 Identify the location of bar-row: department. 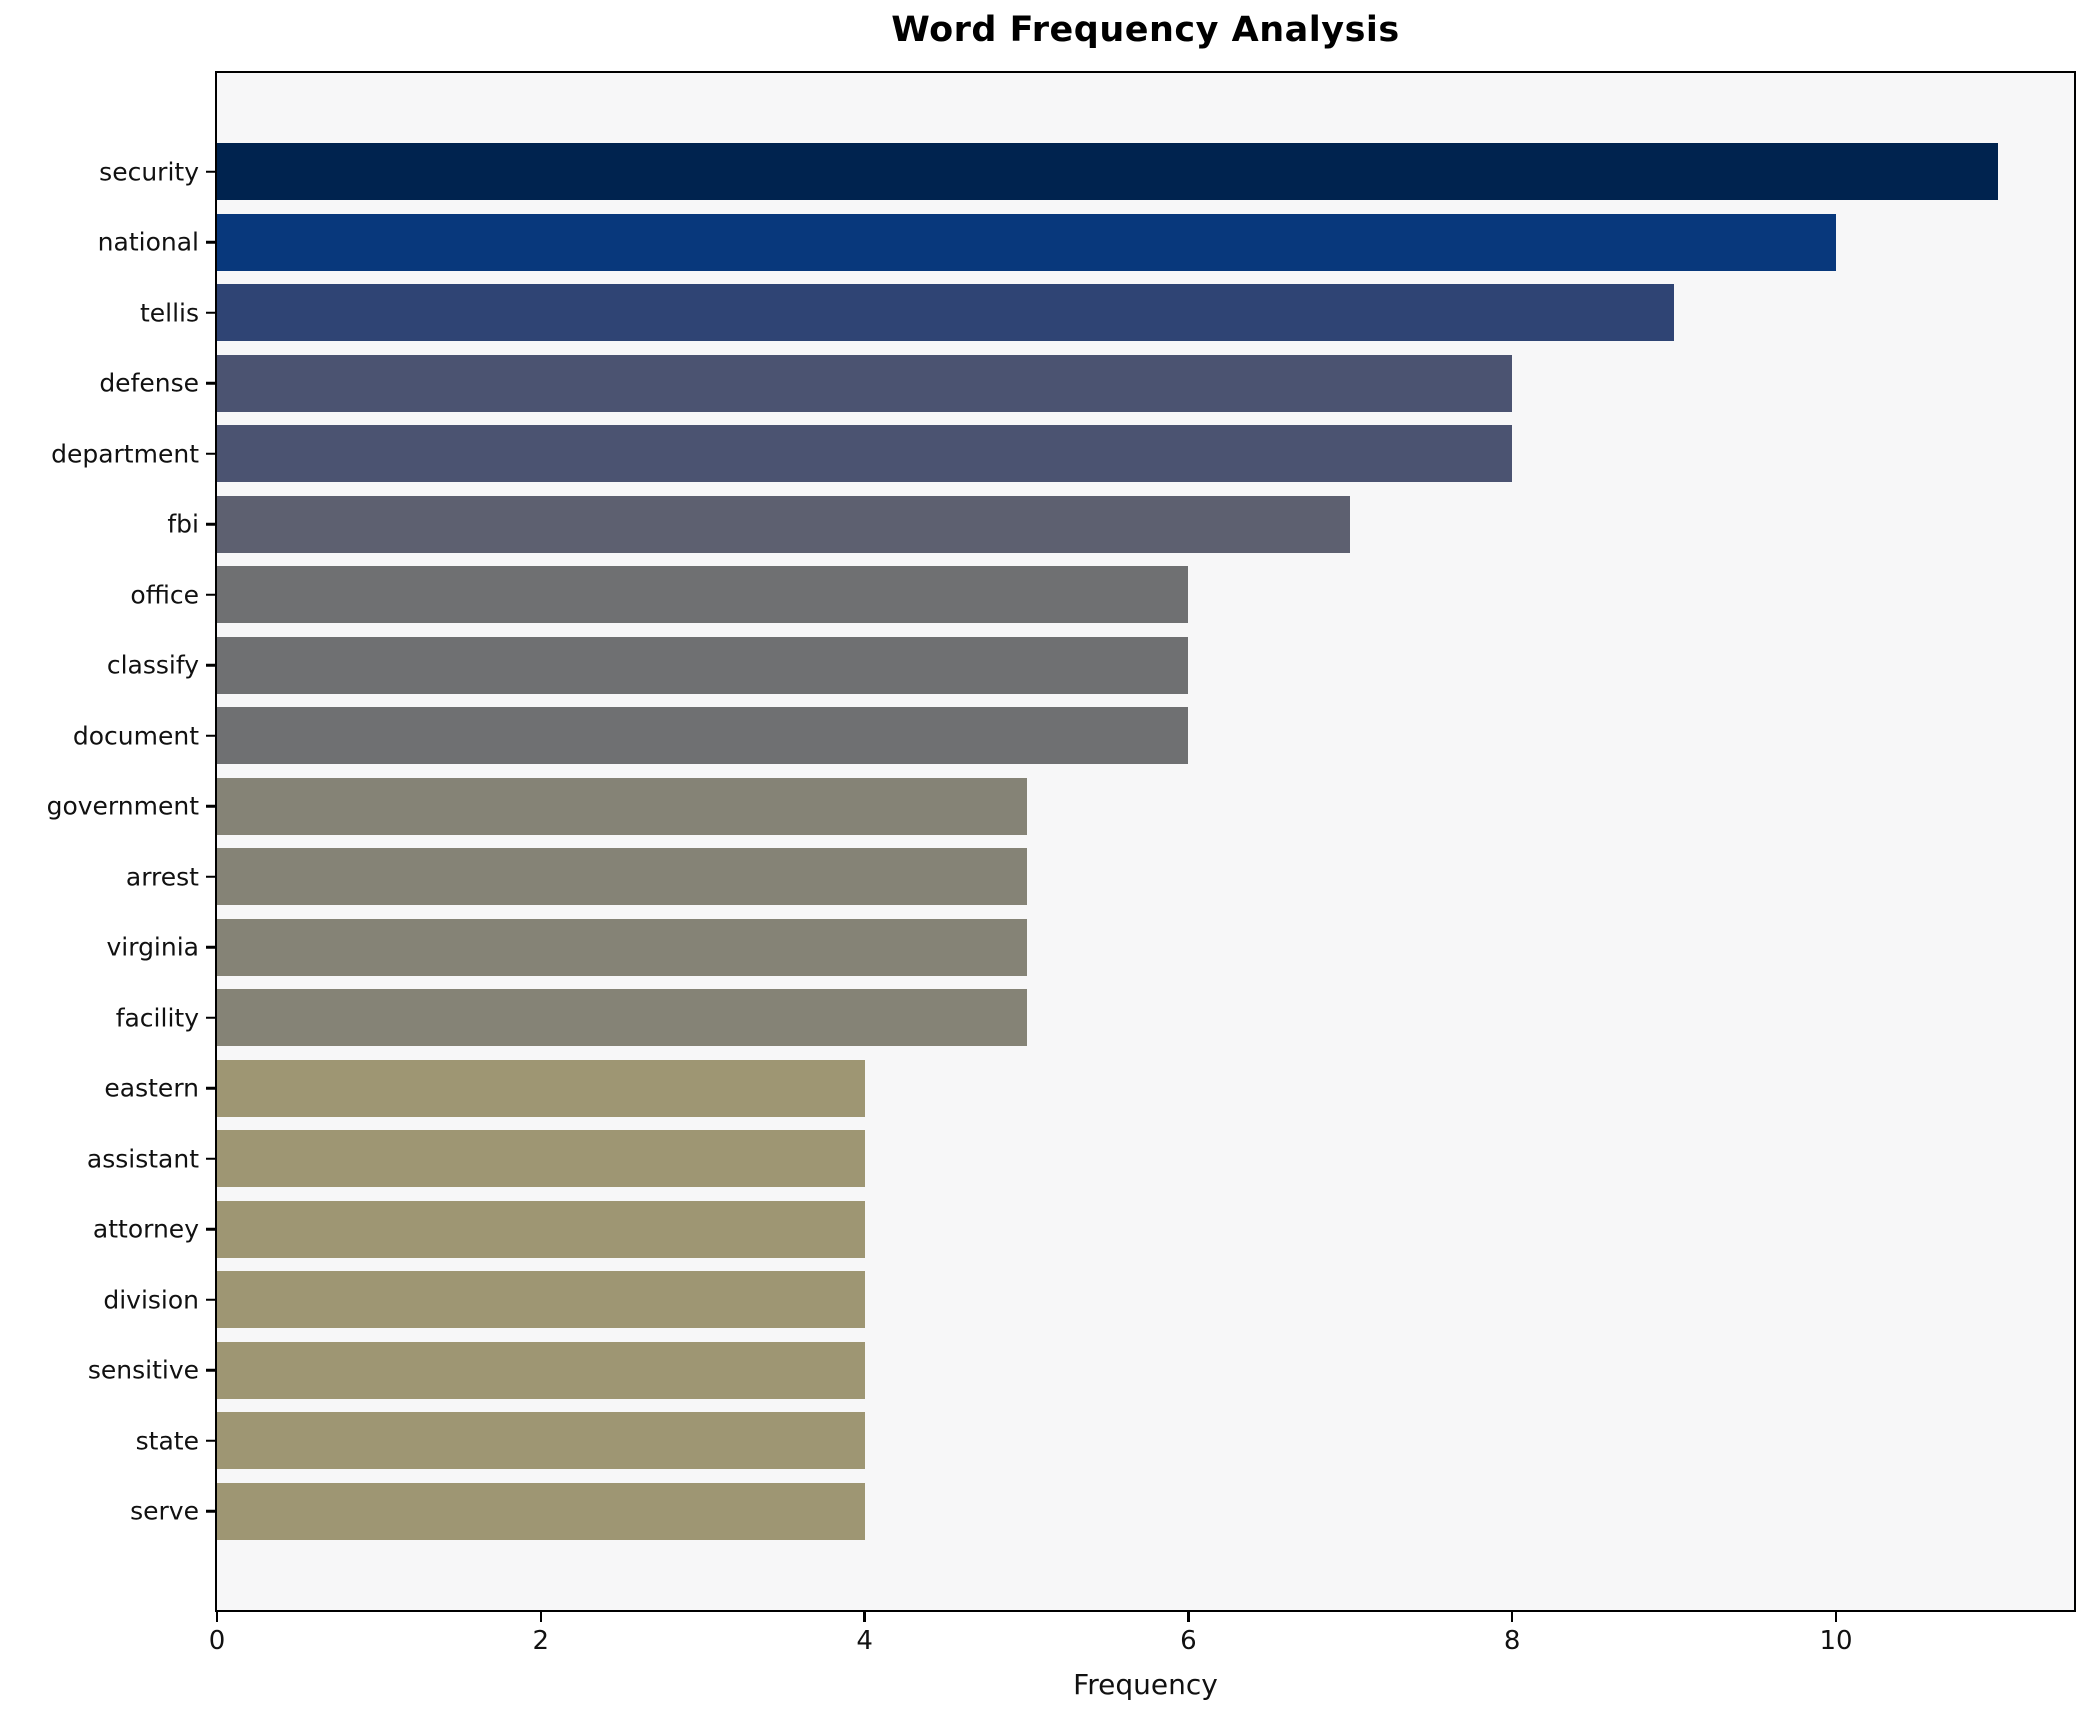
(1062, 454).